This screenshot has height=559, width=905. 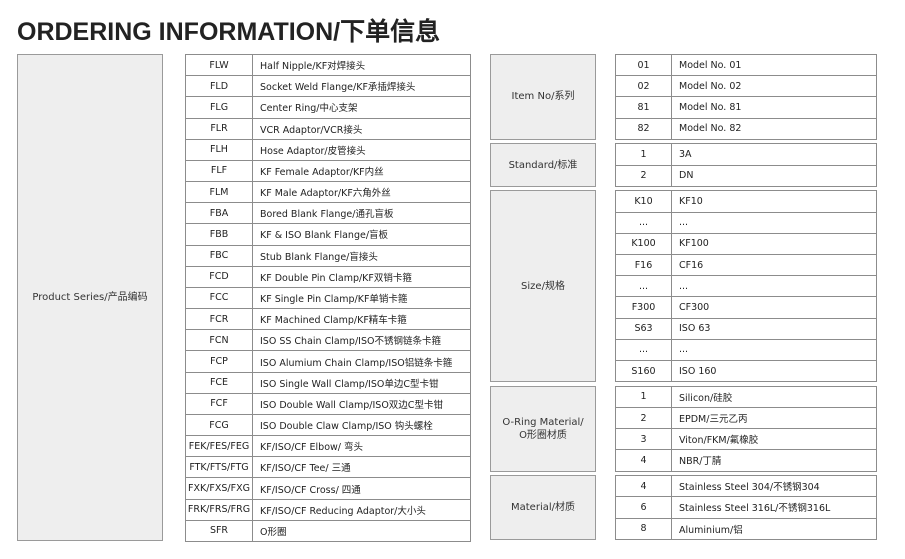 What do you see at coordinates (774, 396) in the screenshot?
I see `group-desc: Silicon/硅胶` at bounding box center [774, 396].